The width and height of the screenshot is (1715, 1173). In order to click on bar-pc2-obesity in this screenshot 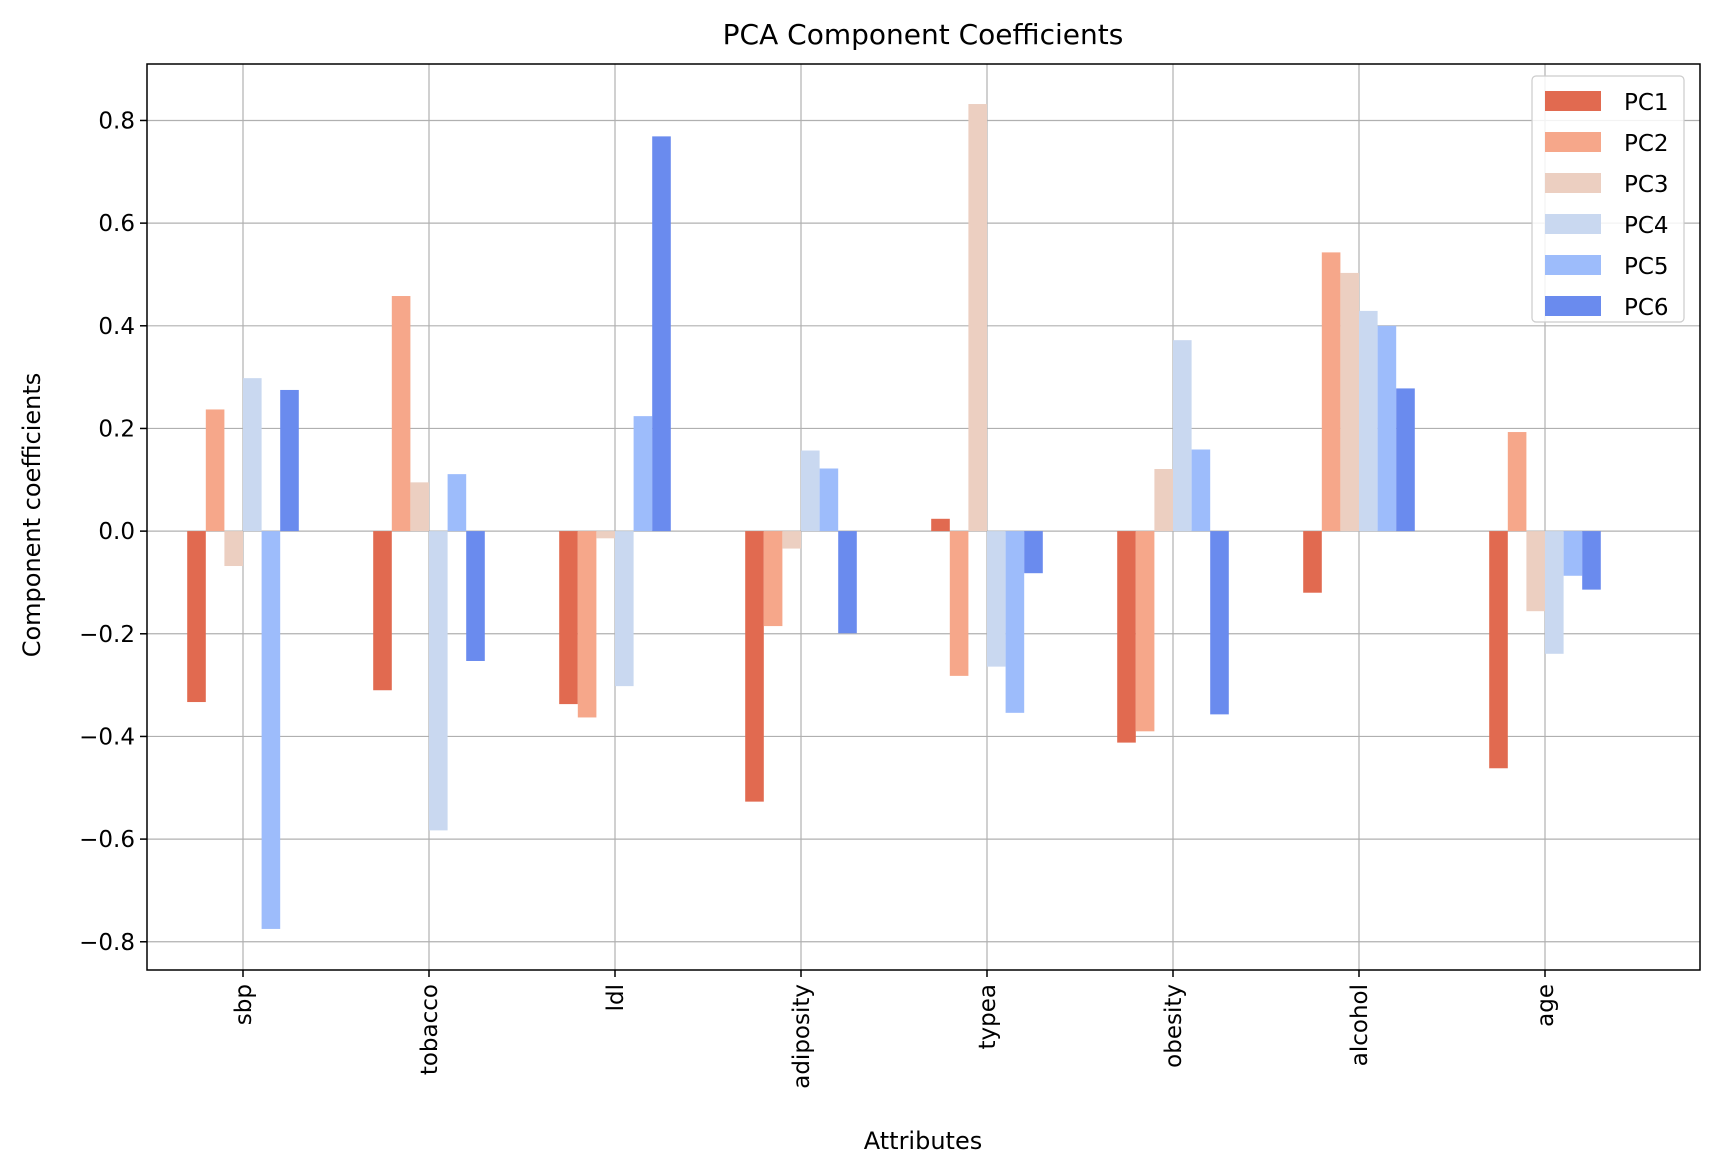, I will do `click(1145, 631)`.